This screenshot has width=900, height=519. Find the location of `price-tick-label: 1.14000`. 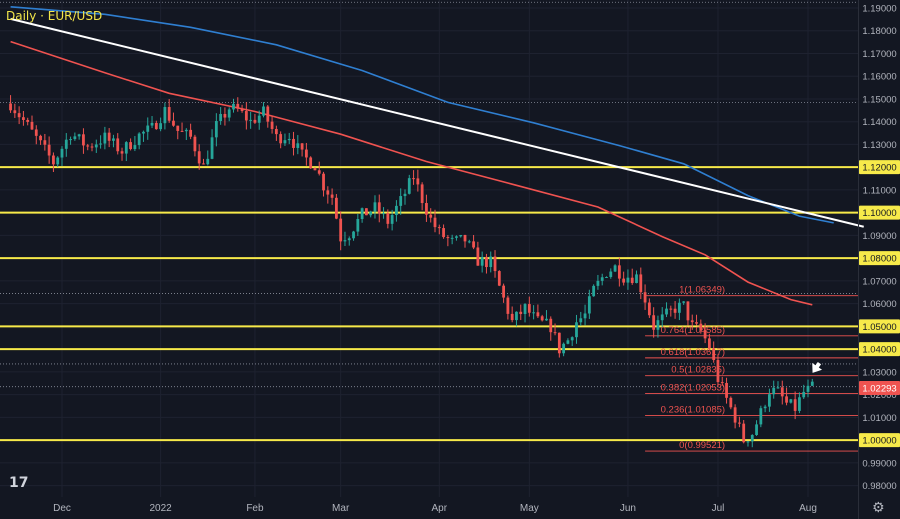

price-tick-label: 1.14000 is located at coordinates (879, 122).